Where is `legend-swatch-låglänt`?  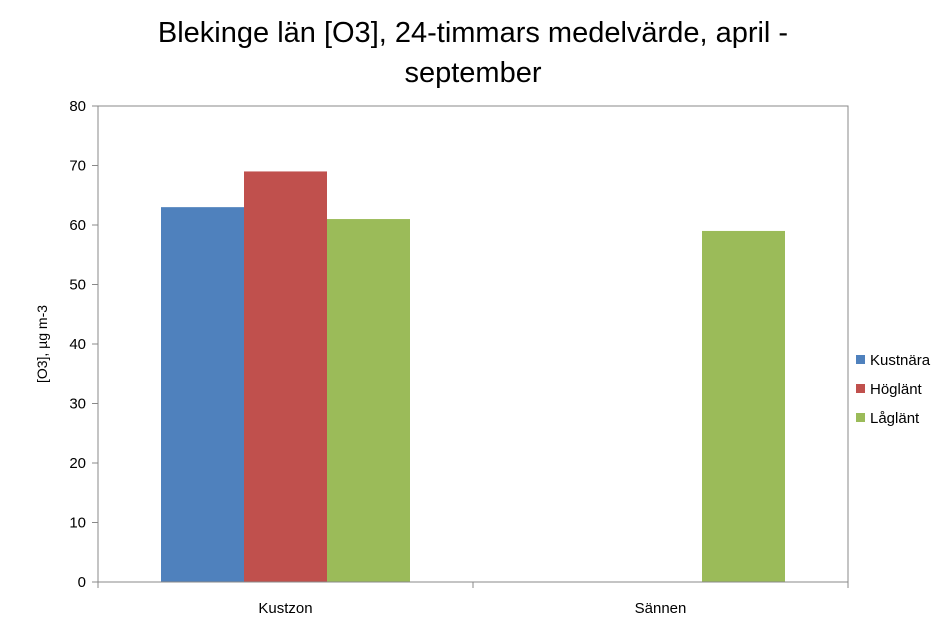 legend-swatch-låglänt is located at coordinates (860, 417).